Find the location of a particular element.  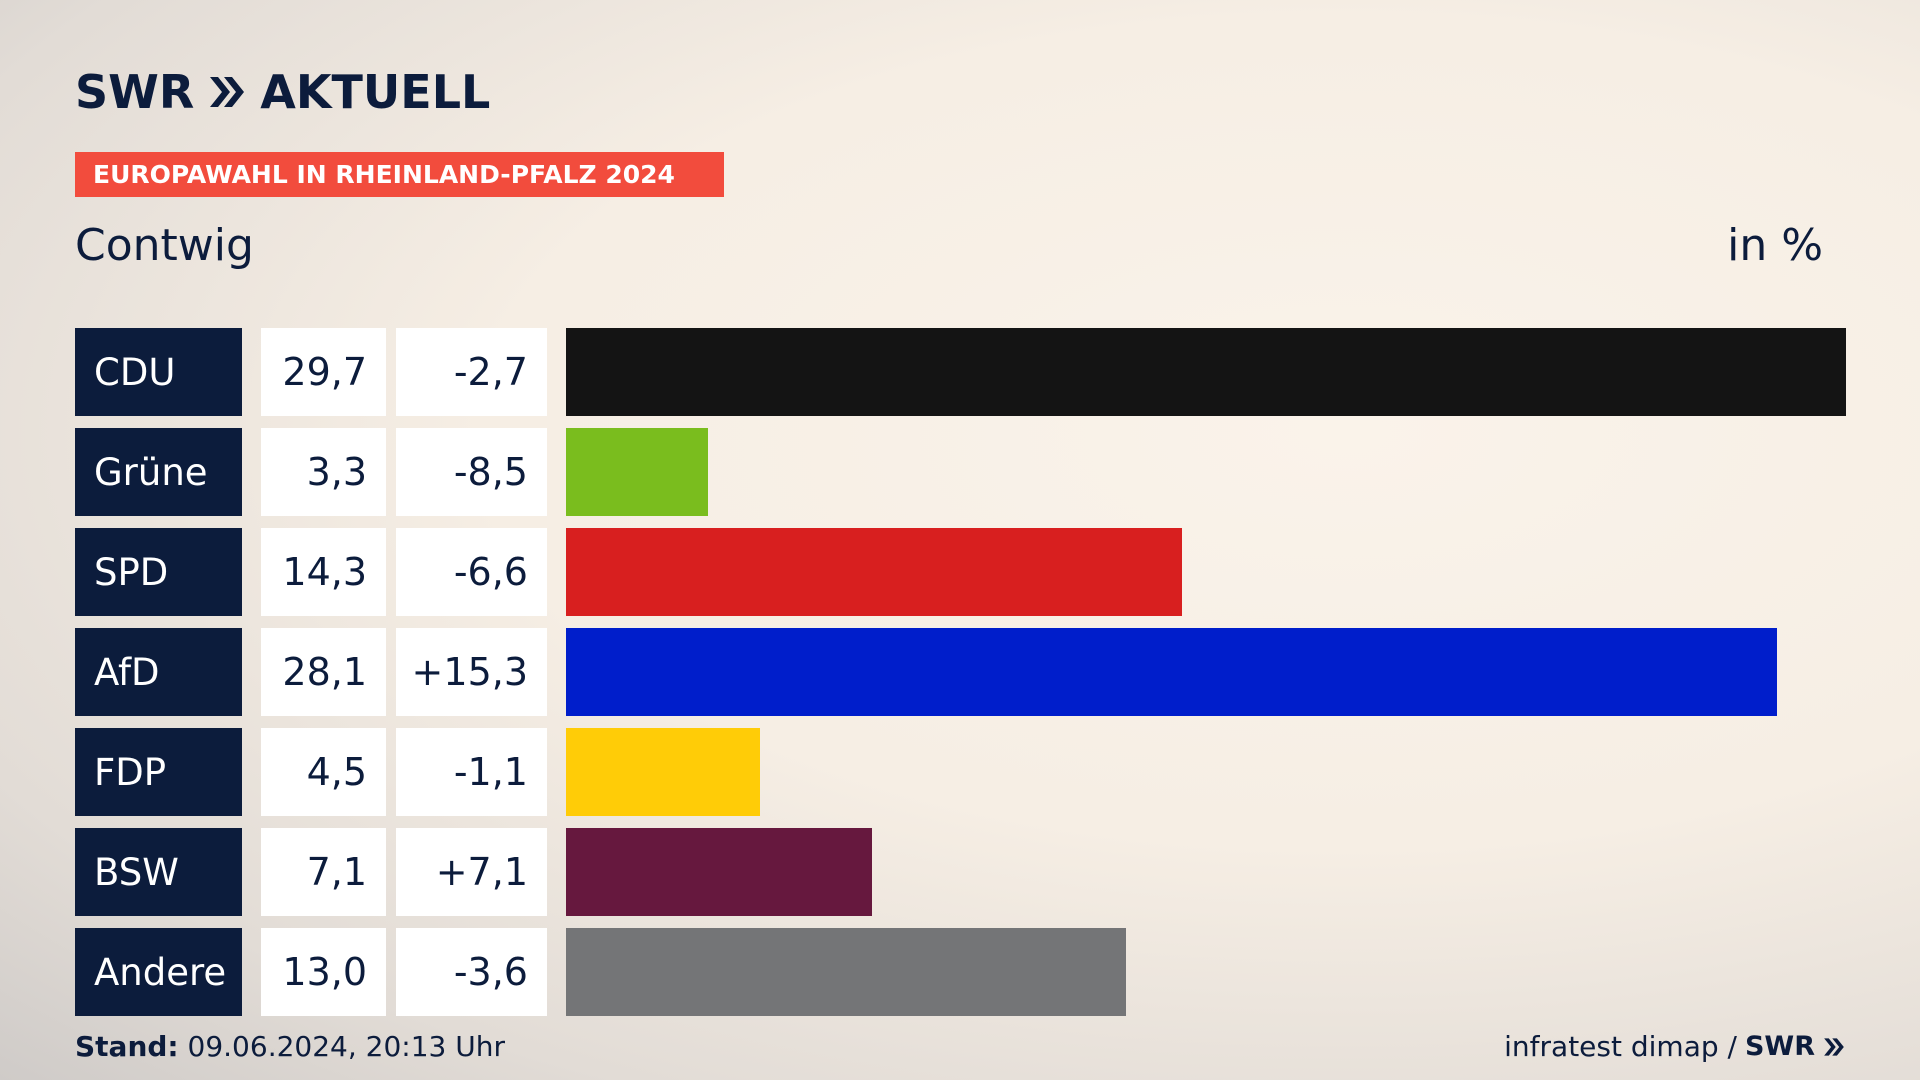

result-row: AfD 28,1 +15,3 is located at coordinates (961, 672).